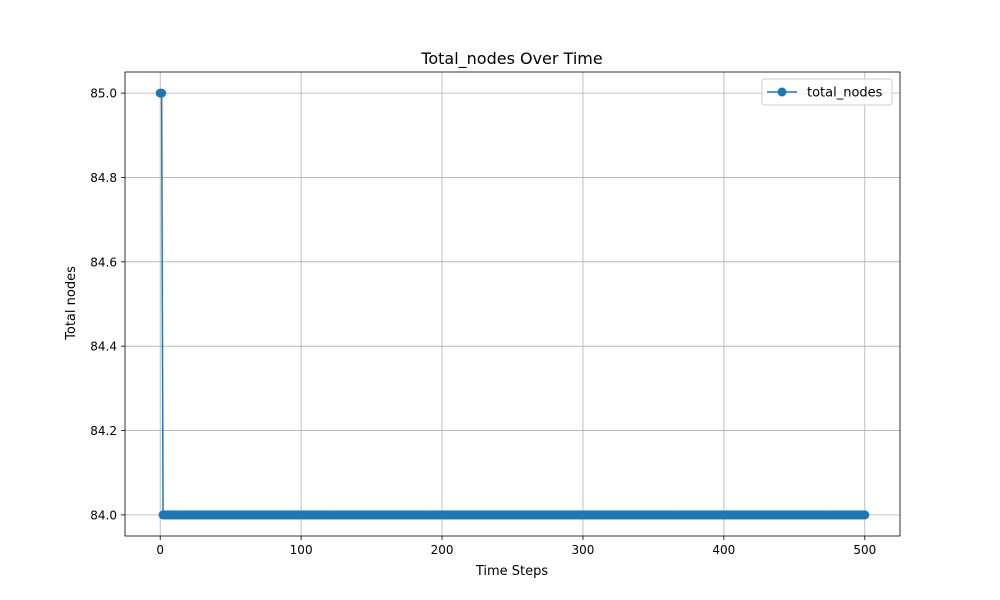 The width and height of the screenshot is (1000, 600). What do you see at coordinates (301, 550) in the screenshot?
I see `x-tick-label: 100` at bounding box center [301, 550].